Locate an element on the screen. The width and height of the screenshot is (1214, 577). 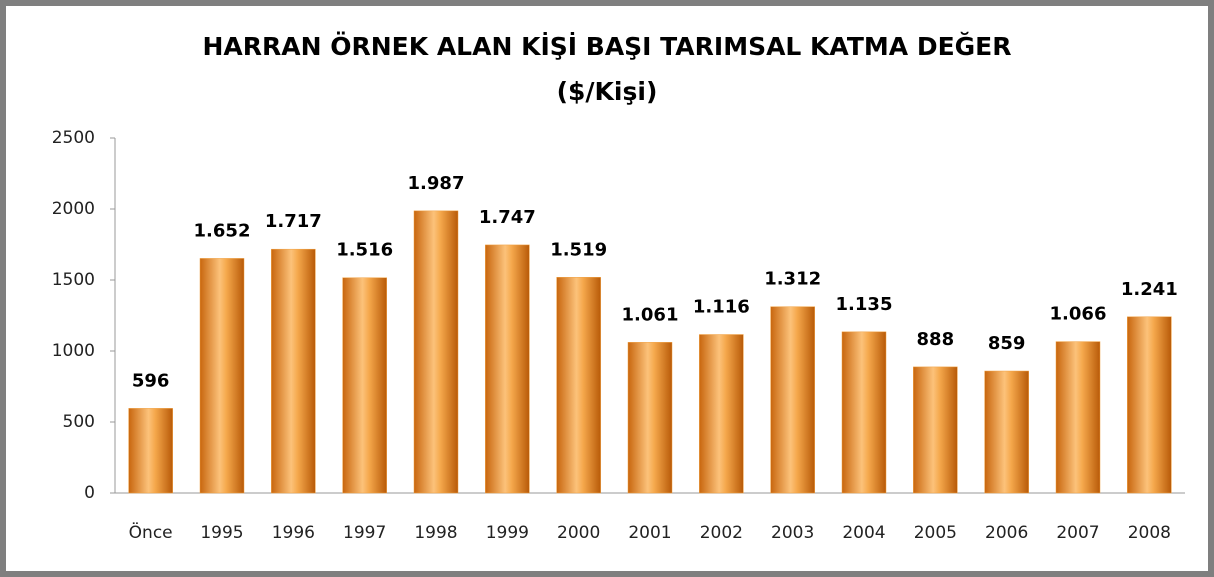
data-label: 1.717 is located at coordinates (293, 221).